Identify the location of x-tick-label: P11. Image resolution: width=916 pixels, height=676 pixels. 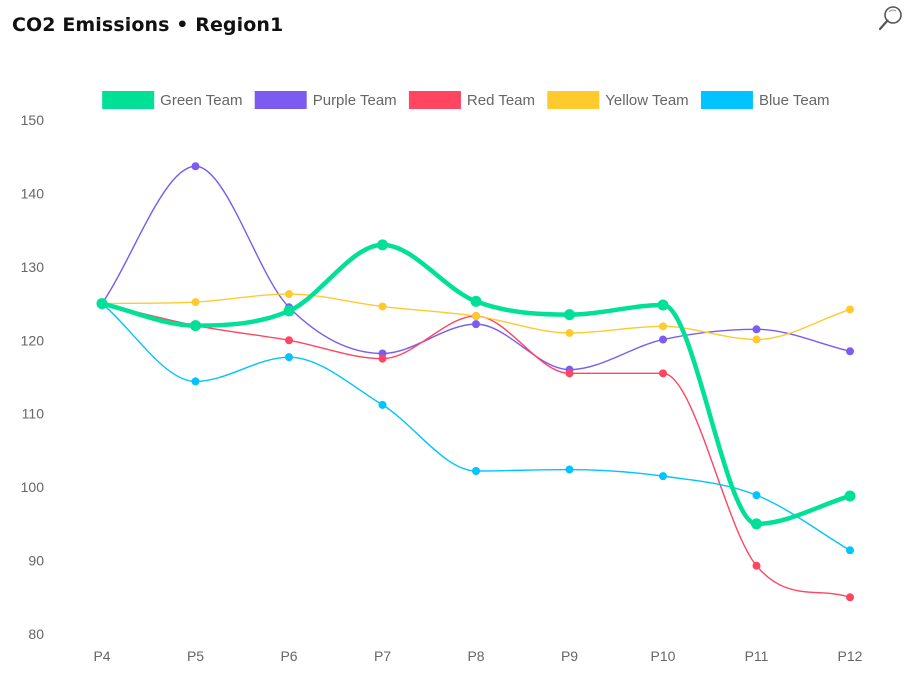
(757, 656).